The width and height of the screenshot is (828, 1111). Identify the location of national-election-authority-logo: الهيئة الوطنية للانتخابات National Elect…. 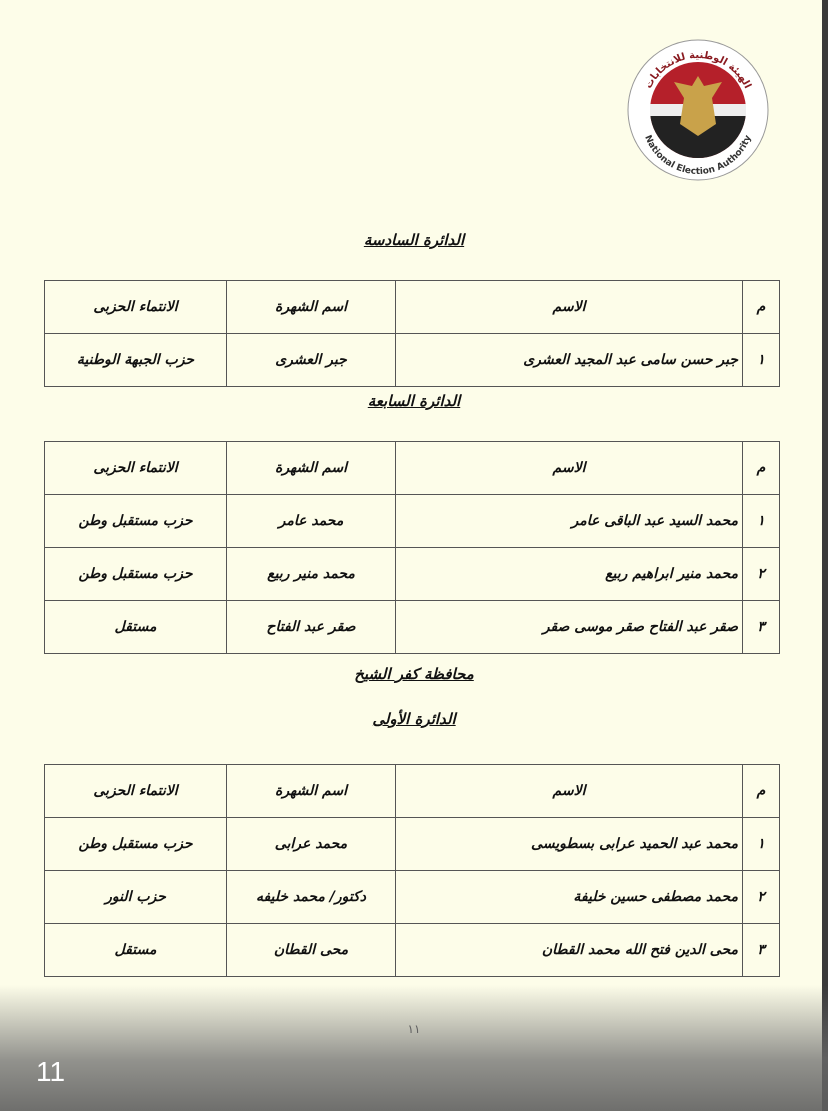
(698, 110).